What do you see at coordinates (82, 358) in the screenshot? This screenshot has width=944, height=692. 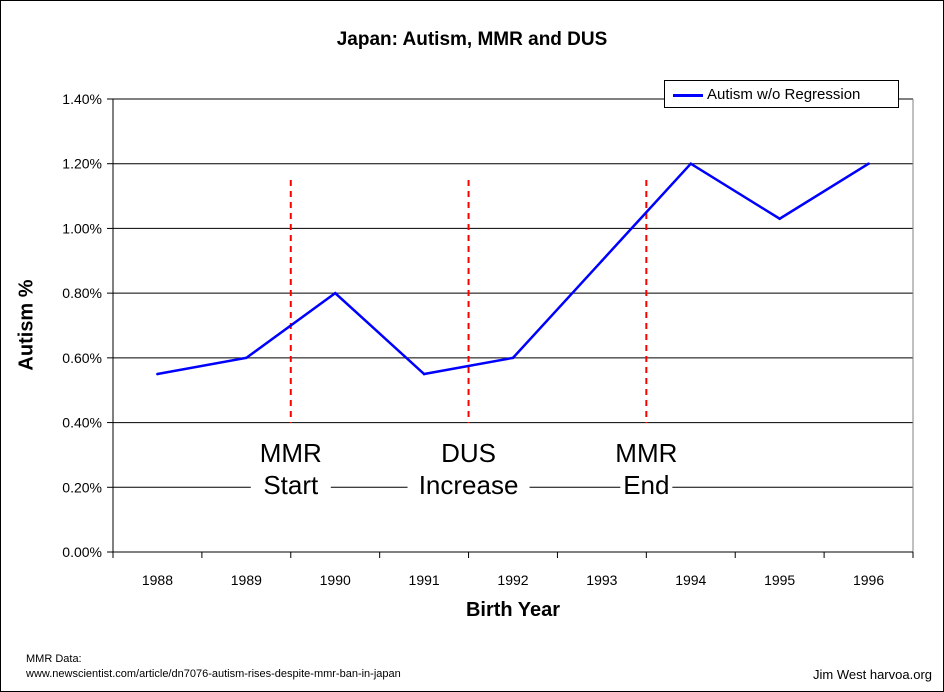 I see `y-tick-label: 0.60%` at bounding box center [82, 358].